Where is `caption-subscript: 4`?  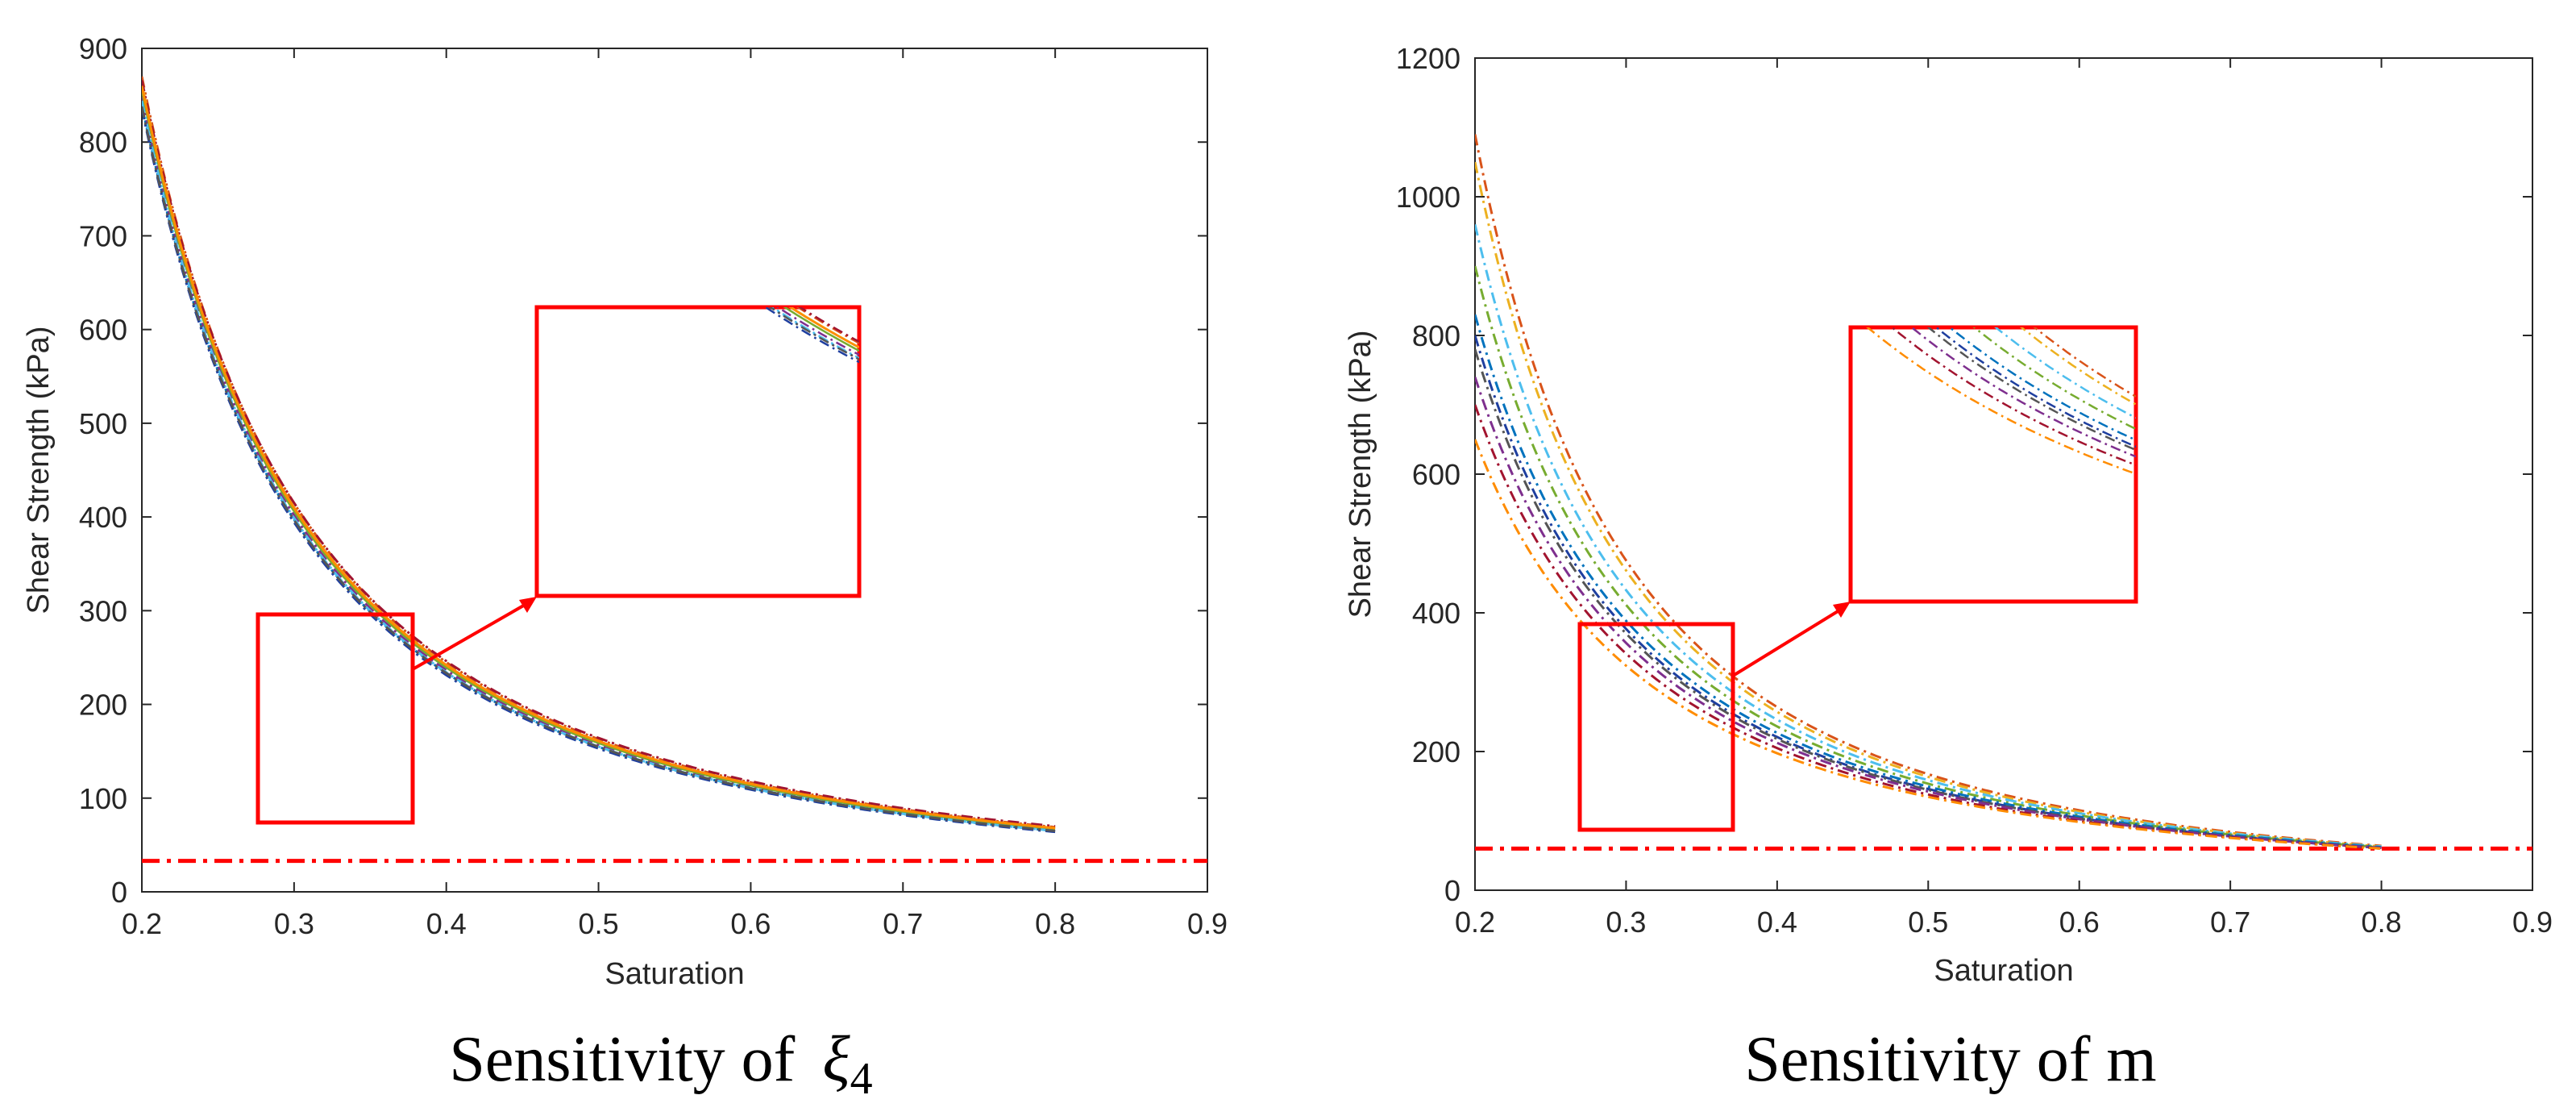
caption-subscript: 4 is located at coordinates (861, 1079).